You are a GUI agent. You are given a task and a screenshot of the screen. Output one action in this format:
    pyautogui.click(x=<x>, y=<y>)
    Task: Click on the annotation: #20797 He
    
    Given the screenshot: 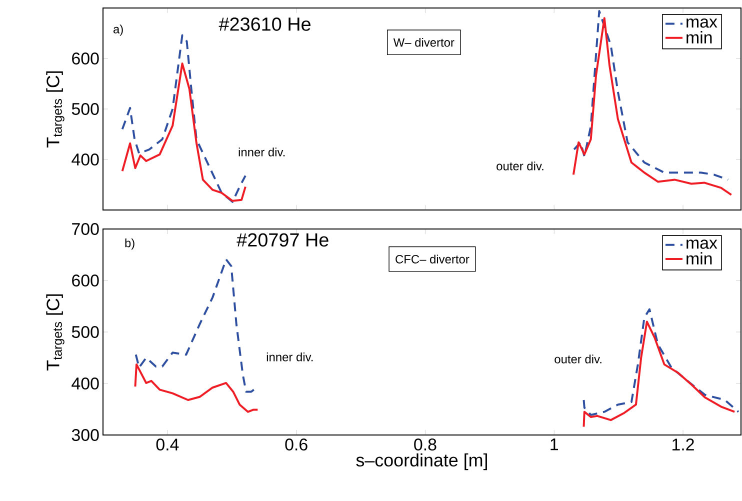 What is the action you would take?
    pyautogui.click(x=282, y=240)
    